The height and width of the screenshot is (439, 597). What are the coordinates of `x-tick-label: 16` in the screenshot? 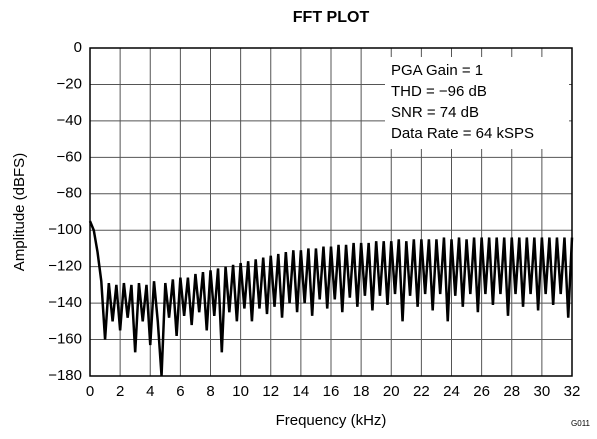 It's located at (331, 391).